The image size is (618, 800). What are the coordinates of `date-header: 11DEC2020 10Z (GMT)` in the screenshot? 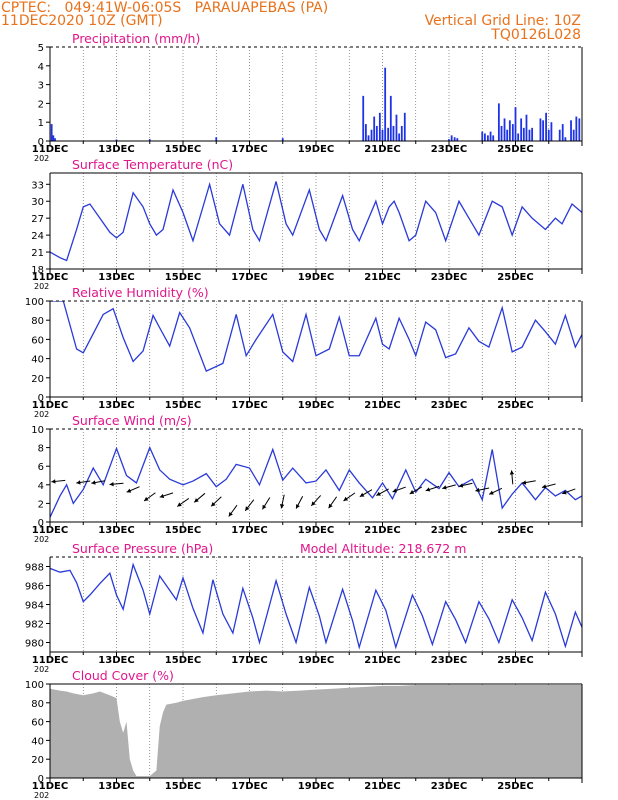 It's located at (82, 21).